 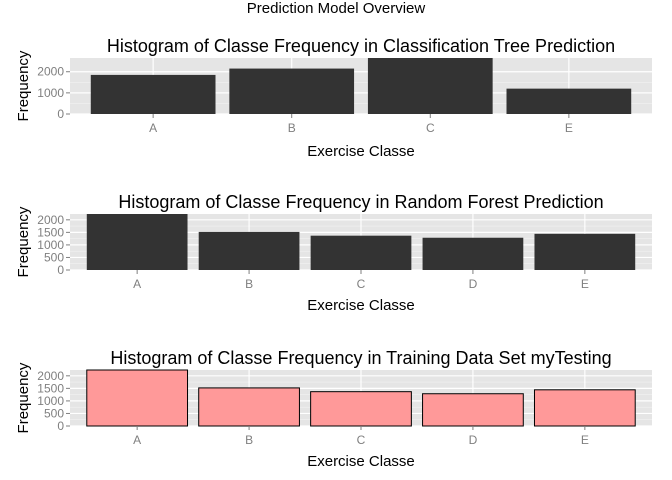 I want to click on chart-1-ylabel: Frequency, so click(x=23, y=85).